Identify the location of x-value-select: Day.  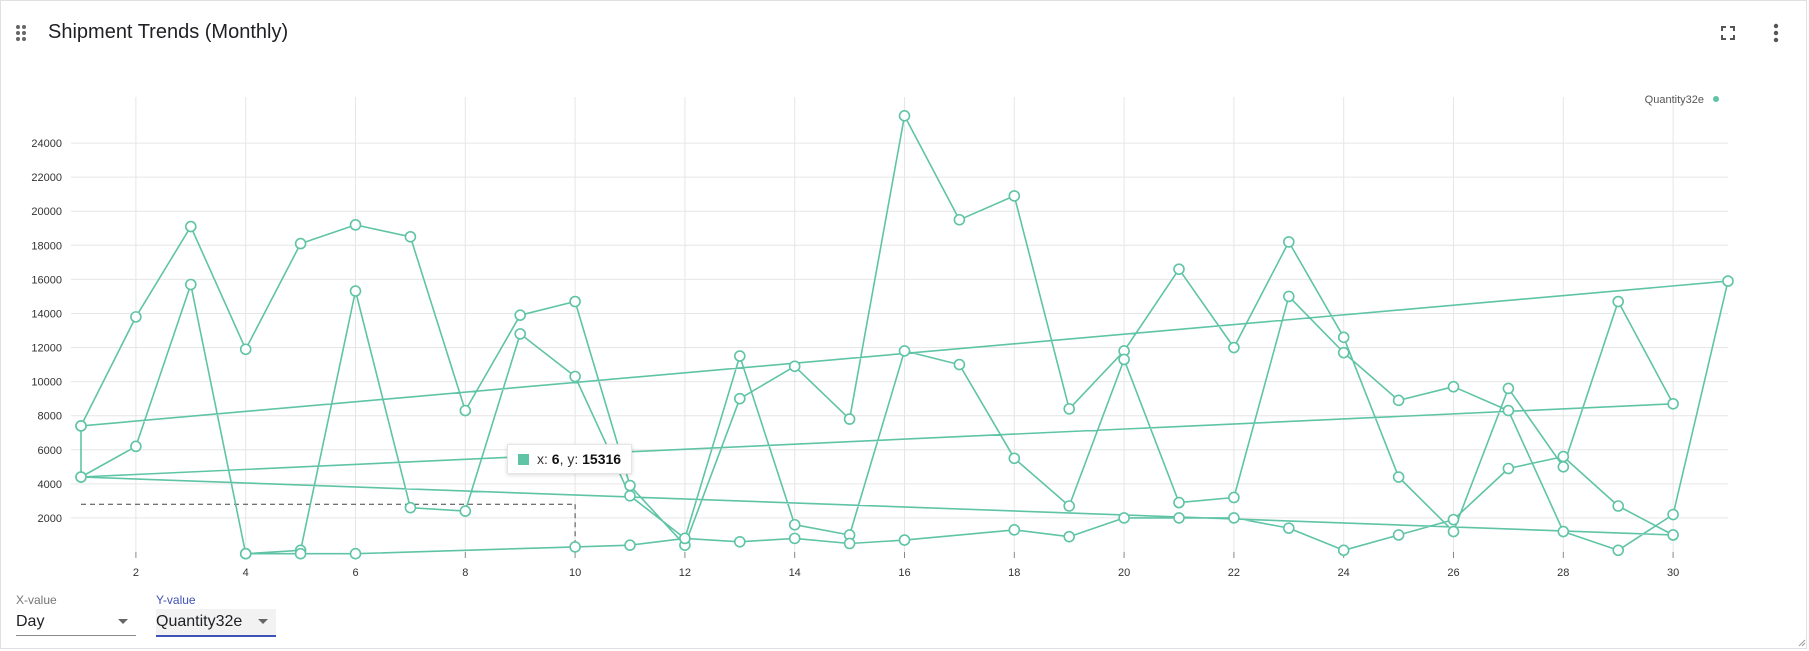
(76, 622).